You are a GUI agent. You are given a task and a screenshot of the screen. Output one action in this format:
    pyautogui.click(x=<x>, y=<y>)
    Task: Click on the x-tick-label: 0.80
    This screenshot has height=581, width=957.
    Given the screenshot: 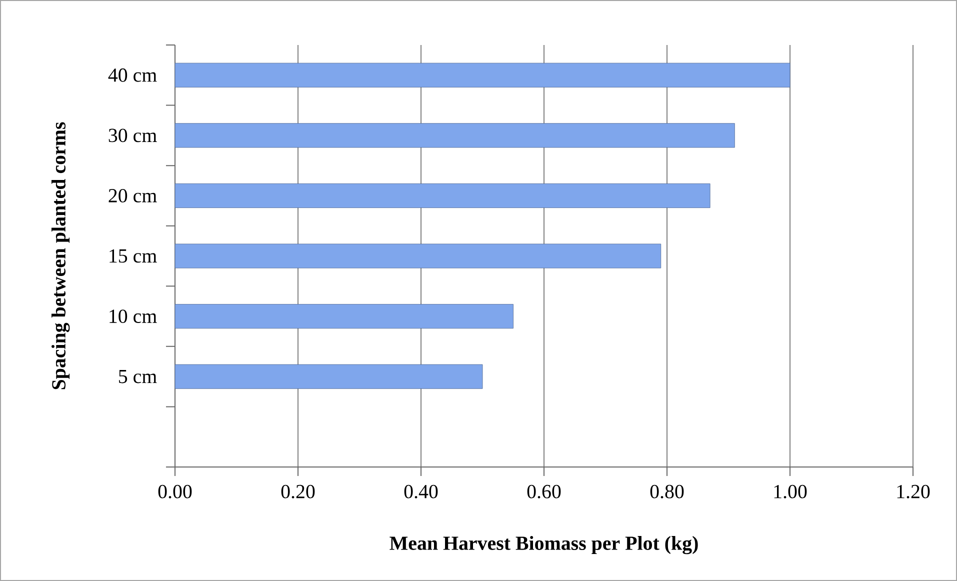 What is the action you would take?
    pyautogui.click(x=667, y=491)
    